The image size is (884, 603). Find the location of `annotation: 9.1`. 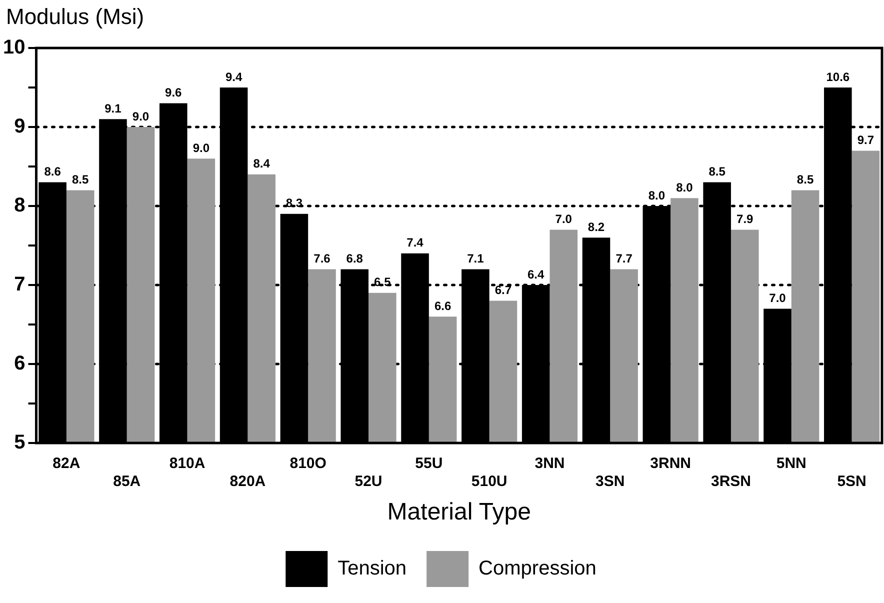

annotation: 9.1 is located at coordinates (113, 108).